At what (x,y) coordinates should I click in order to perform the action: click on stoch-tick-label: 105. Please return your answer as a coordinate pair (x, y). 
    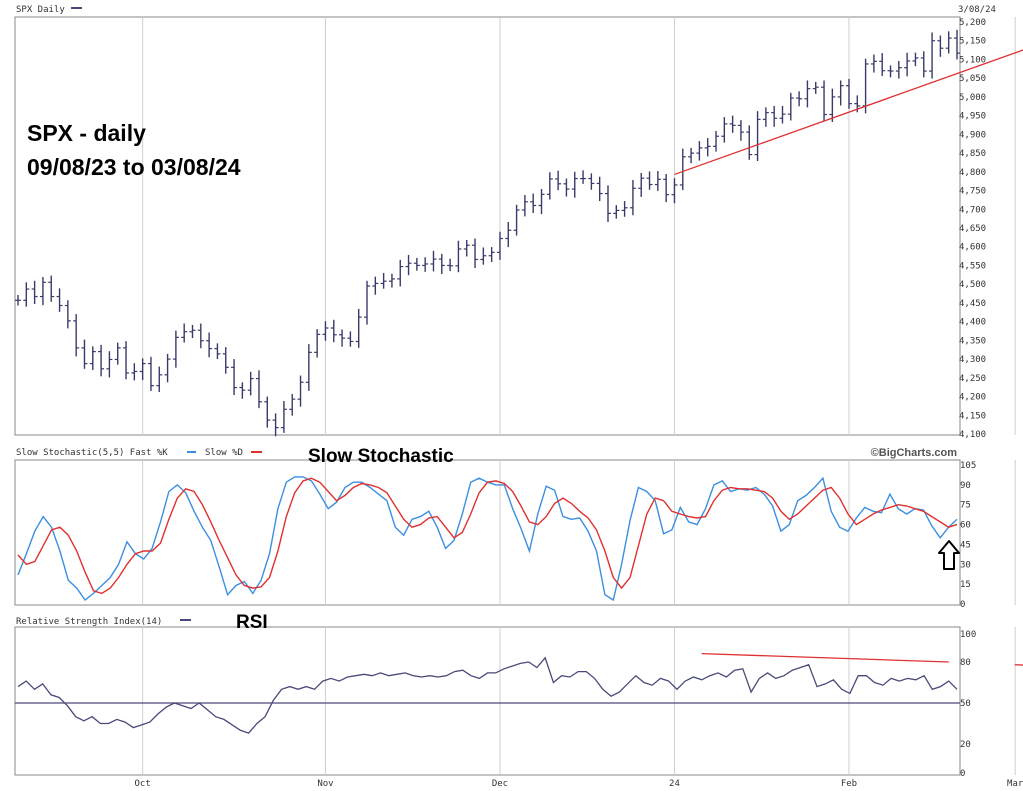
    Looking at the image, I should click on (968, 466).